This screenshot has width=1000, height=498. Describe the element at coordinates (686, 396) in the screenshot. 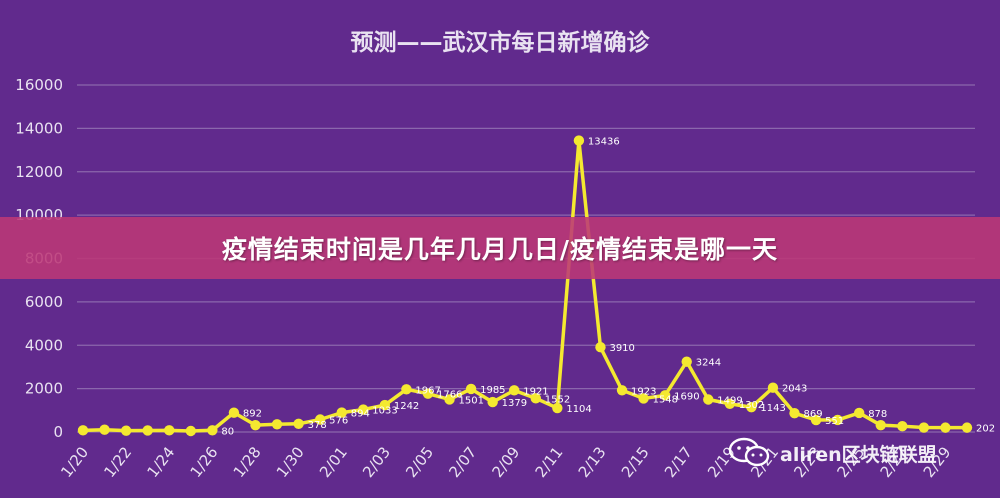

I see `data-label: 1690` at that location.